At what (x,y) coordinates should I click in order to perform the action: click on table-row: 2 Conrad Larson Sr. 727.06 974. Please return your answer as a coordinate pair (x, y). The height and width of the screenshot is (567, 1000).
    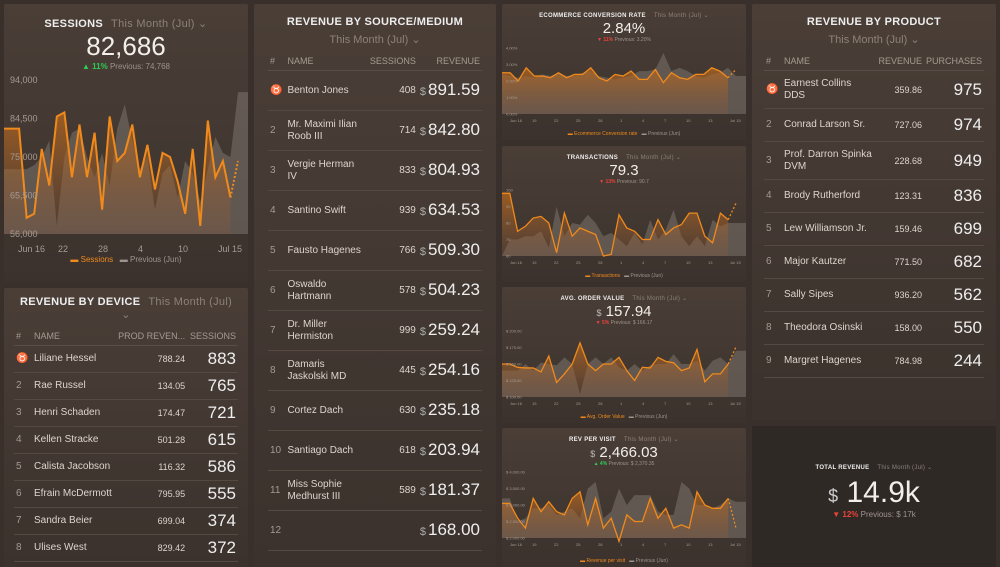
    Looking at the image, I should click on (874, 125).